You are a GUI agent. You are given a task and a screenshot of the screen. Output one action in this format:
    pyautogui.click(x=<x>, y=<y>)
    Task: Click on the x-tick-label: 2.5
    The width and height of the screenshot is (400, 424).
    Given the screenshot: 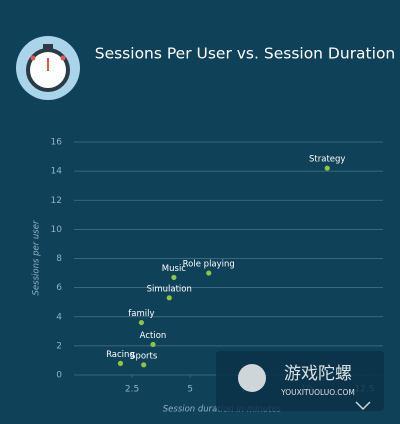 What is the action you would take?
    pyautogui.click(x=132, y=390)
    